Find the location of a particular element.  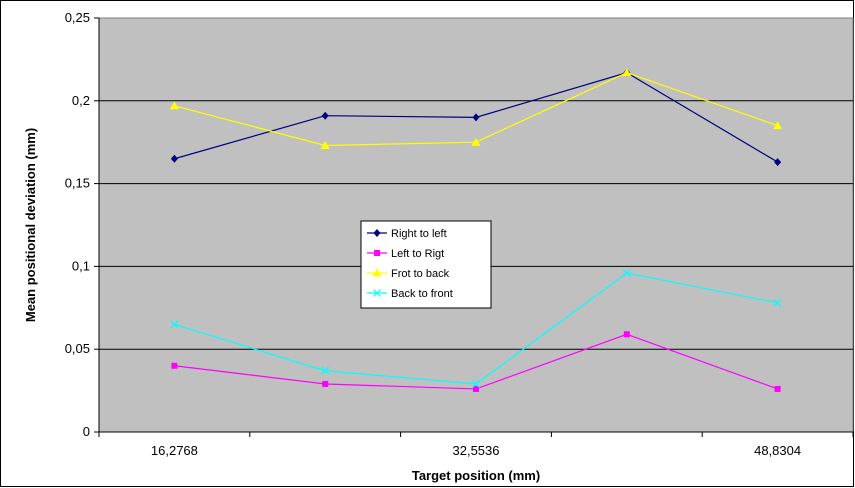

x-tick-label: 32,5536 is located at coordinates (476, 450).